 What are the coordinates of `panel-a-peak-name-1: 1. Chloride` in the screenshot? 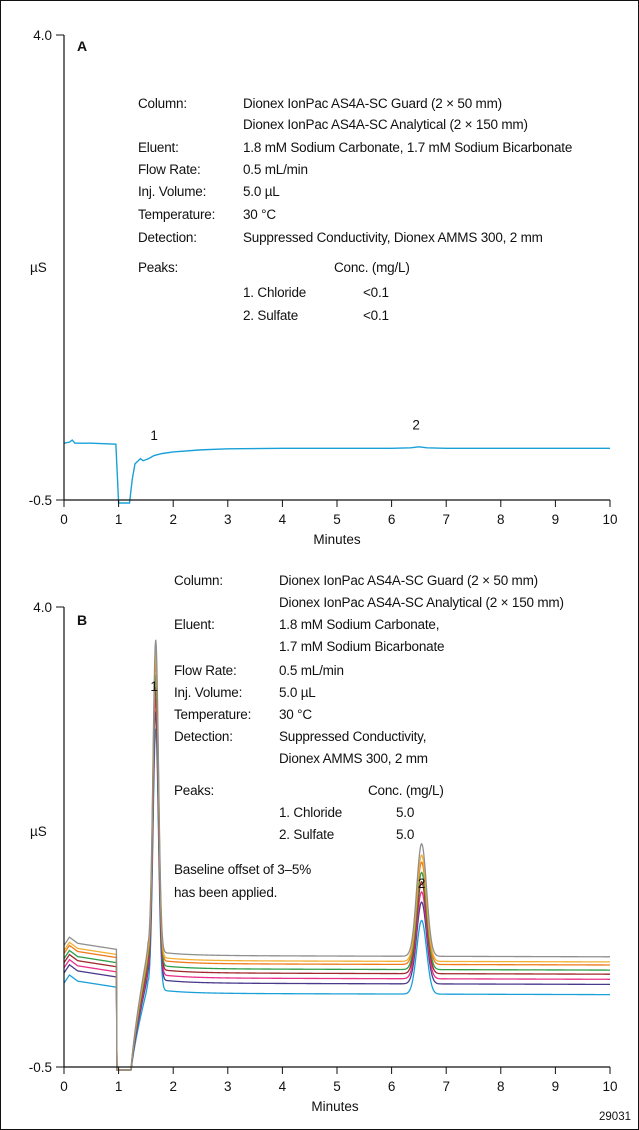 It's located at (274, 292).